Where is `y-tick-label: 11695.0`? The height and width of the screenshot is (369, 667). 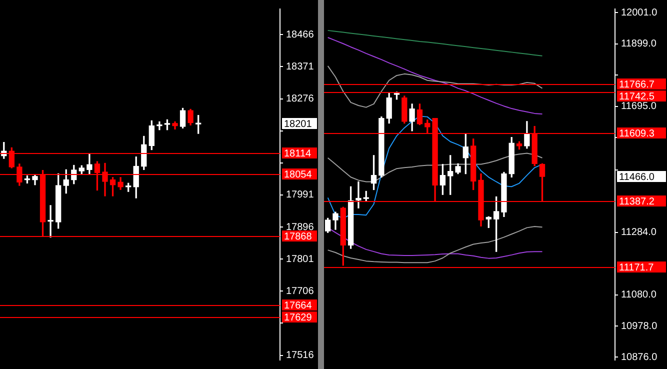
y-tick-label: 11695.0 is located at coordinates (639, 106).